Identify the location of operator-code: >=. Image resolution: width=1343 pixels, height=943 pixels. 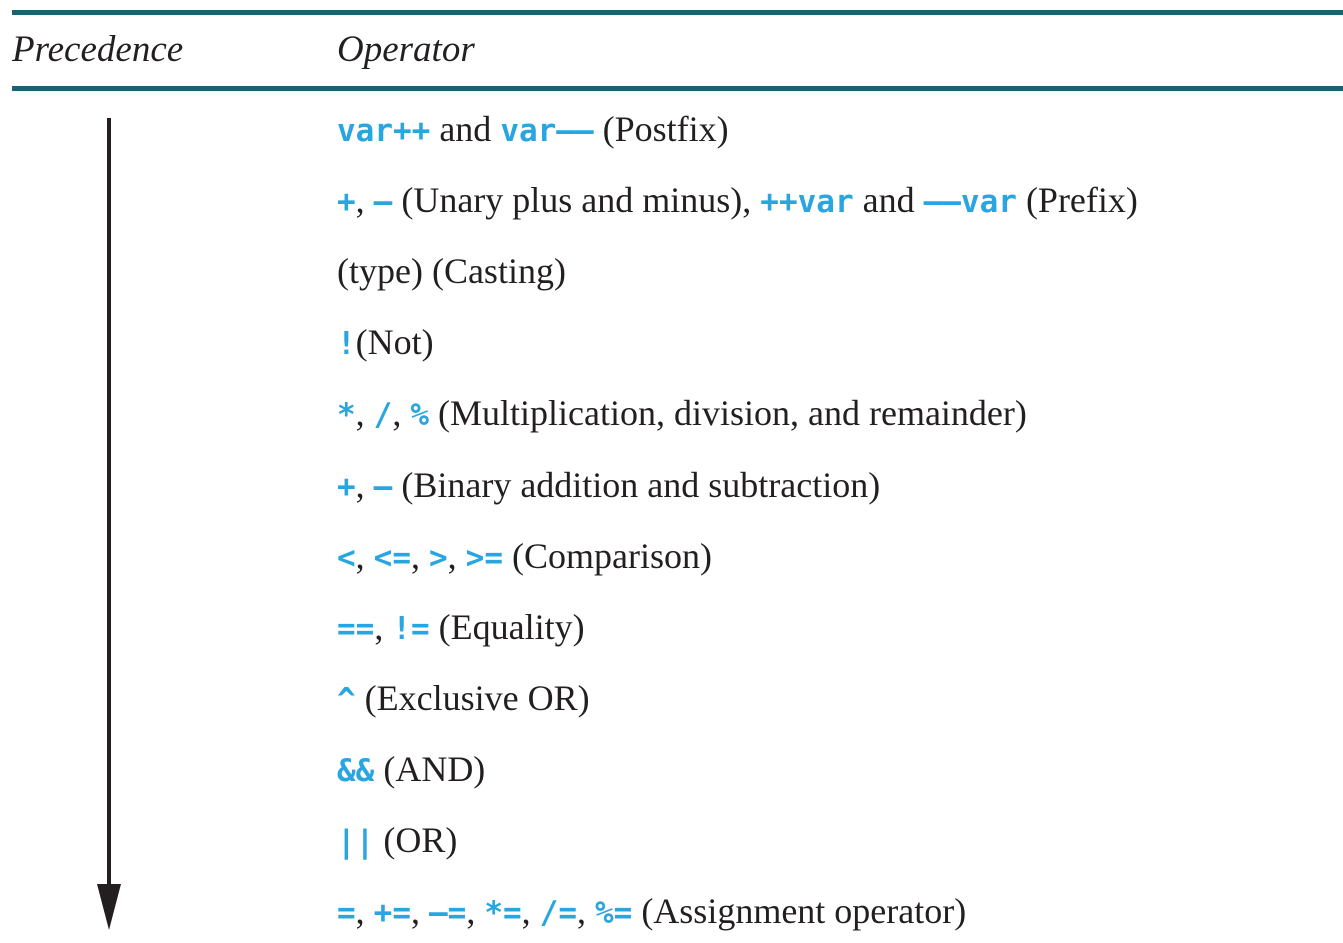
(484, 558).